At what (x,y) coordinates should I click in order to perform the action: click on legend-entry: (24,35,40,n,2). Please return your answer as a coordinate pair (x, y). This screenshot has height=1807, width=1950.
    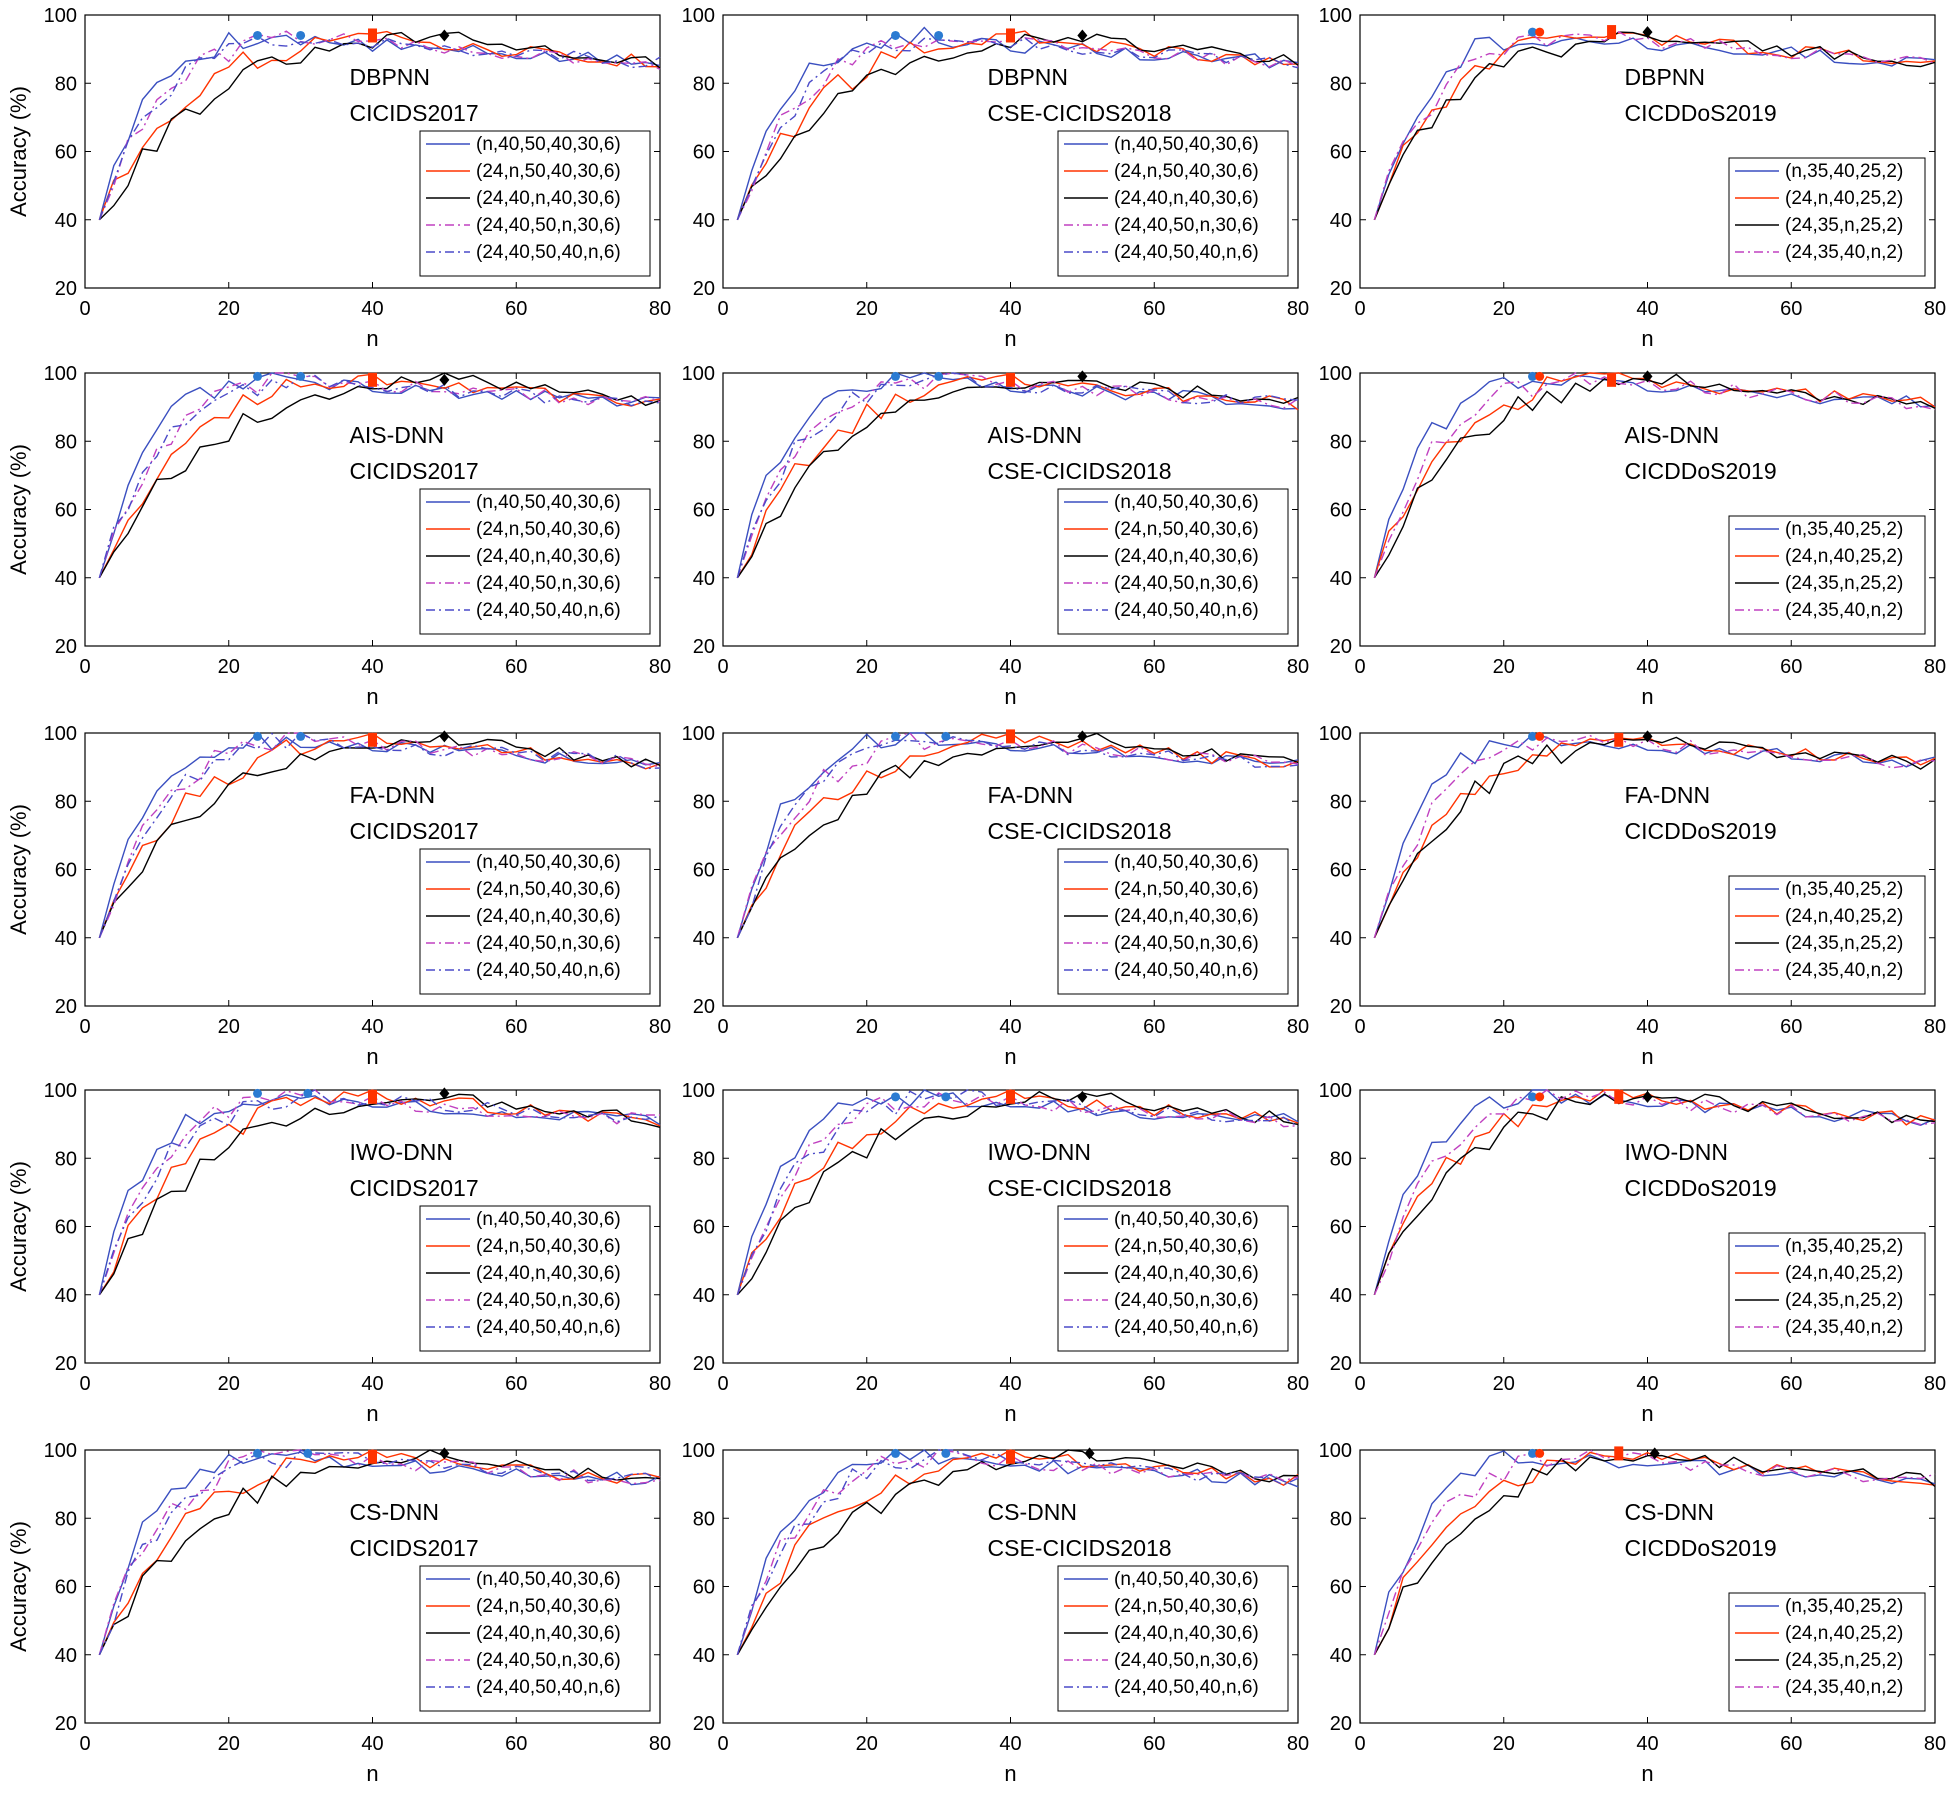
    Looking at the image, I should click on (1844, 1687).